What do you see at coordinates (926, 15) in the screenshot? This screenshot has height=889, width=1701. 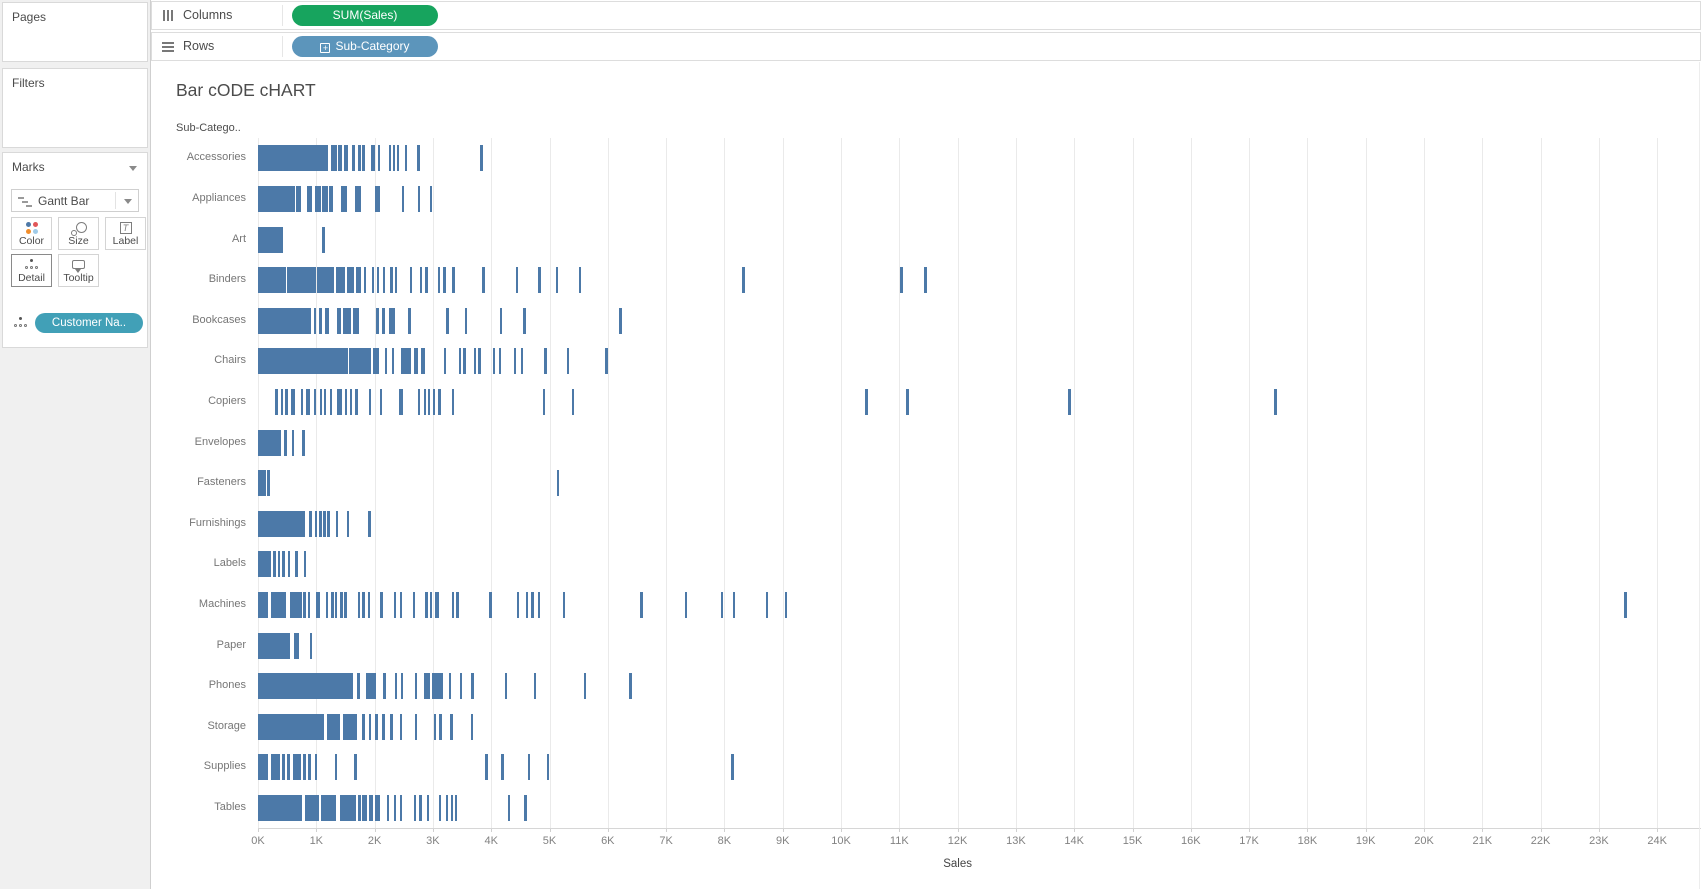 I see `columns-shelf: Columns SUM(Sales)` at bounding box center [926, 15].